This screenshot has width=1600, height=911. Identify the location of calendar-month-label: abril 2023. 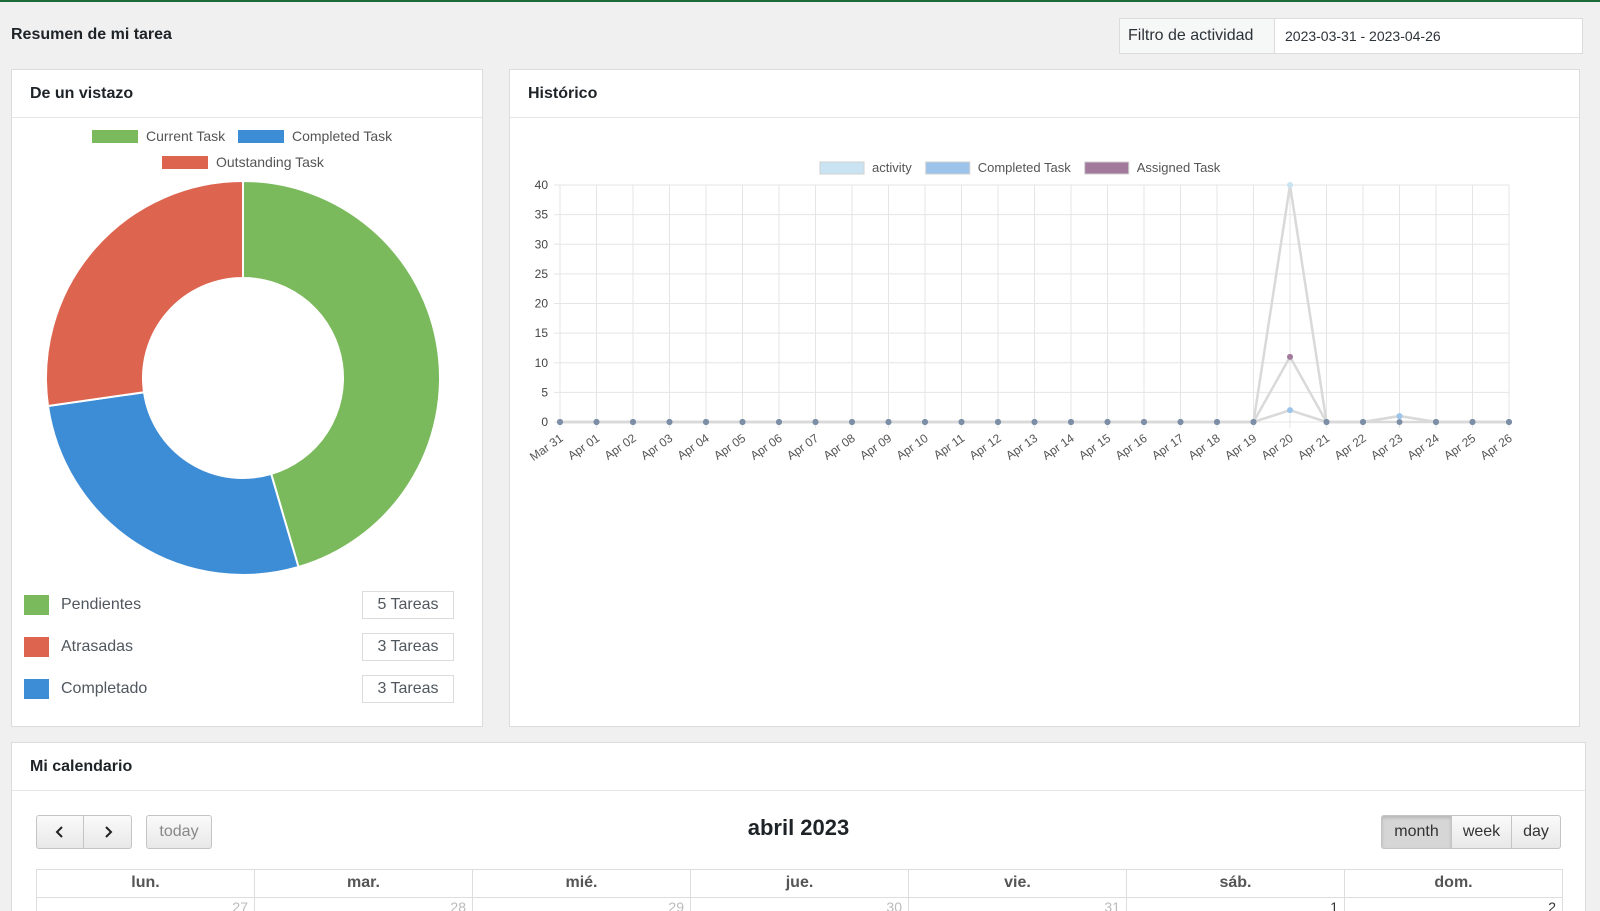
(798, 827).